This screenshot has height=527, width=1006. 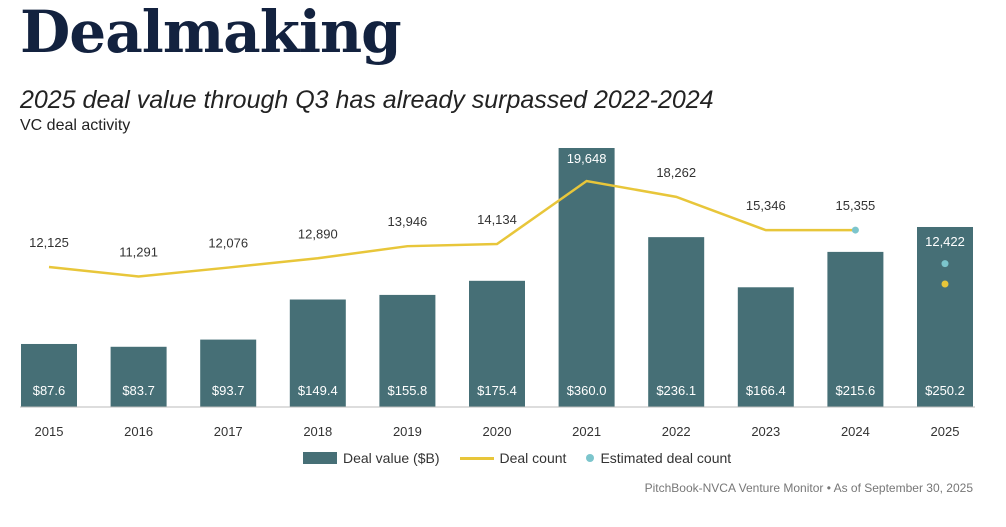 What do you see at coordinates (945, 284) in the screenshot?
I see `deal-count-point-2025` at bounding box center [945, 284].